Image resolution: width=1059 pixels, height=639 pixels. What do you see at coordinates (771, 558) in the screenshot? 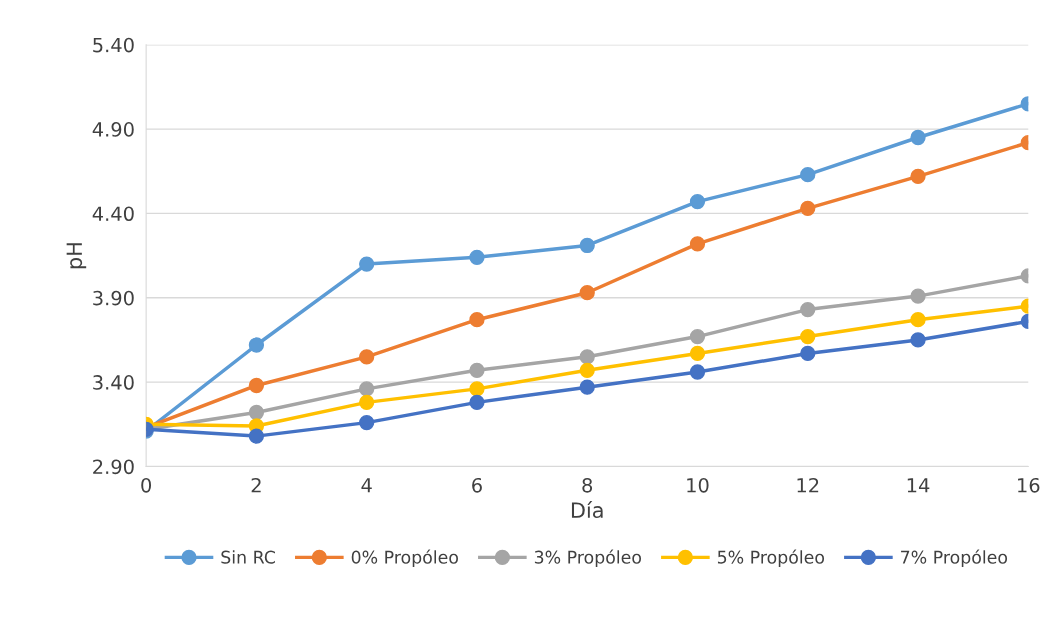
I see `legend-label: 5% Propóleo` at bounding box center [771, 558].